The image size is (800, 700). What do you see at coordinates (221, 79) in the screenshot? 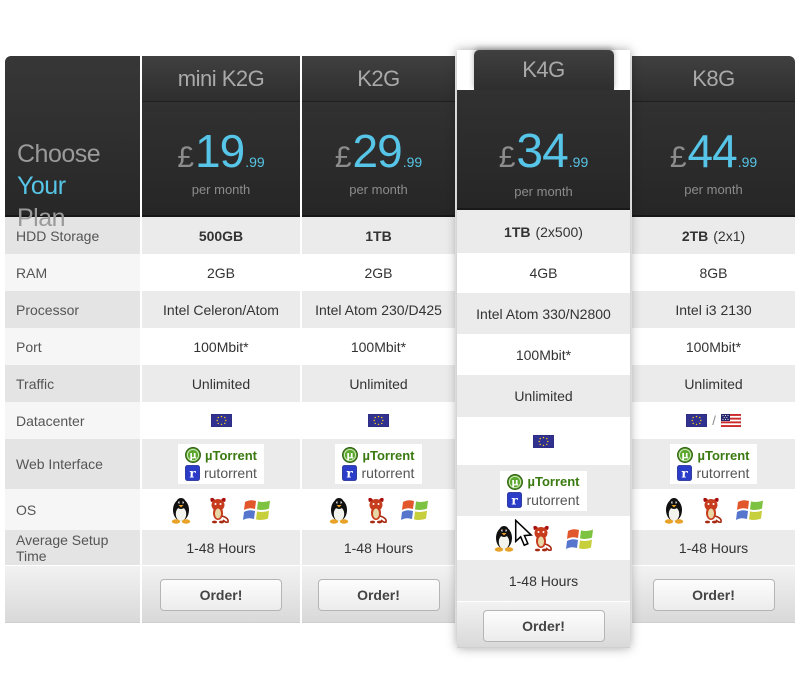
I see `plan-tab-mini-k2g: mini K2G` at bounding box center [221, 79].